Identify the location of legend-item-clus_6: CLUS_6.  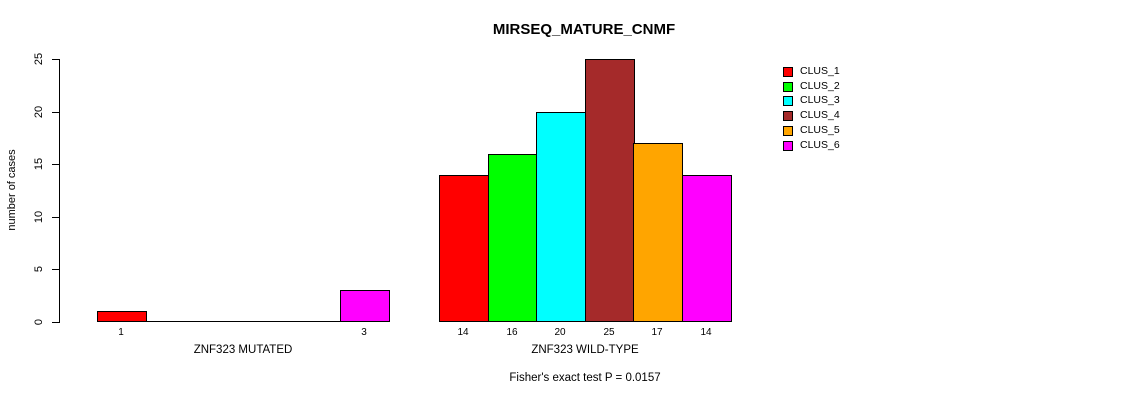
(828, 146).